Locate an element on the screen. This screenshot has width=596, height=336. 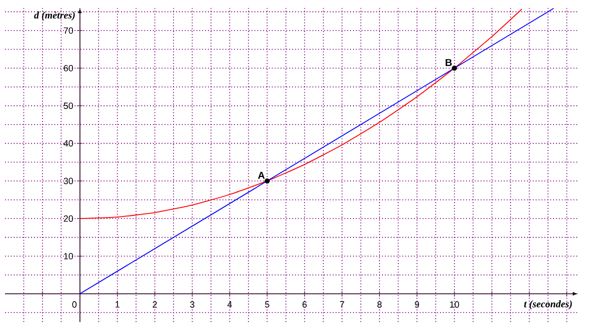
y-axis-title: d (mètres) is located at coordinates (54, 16).